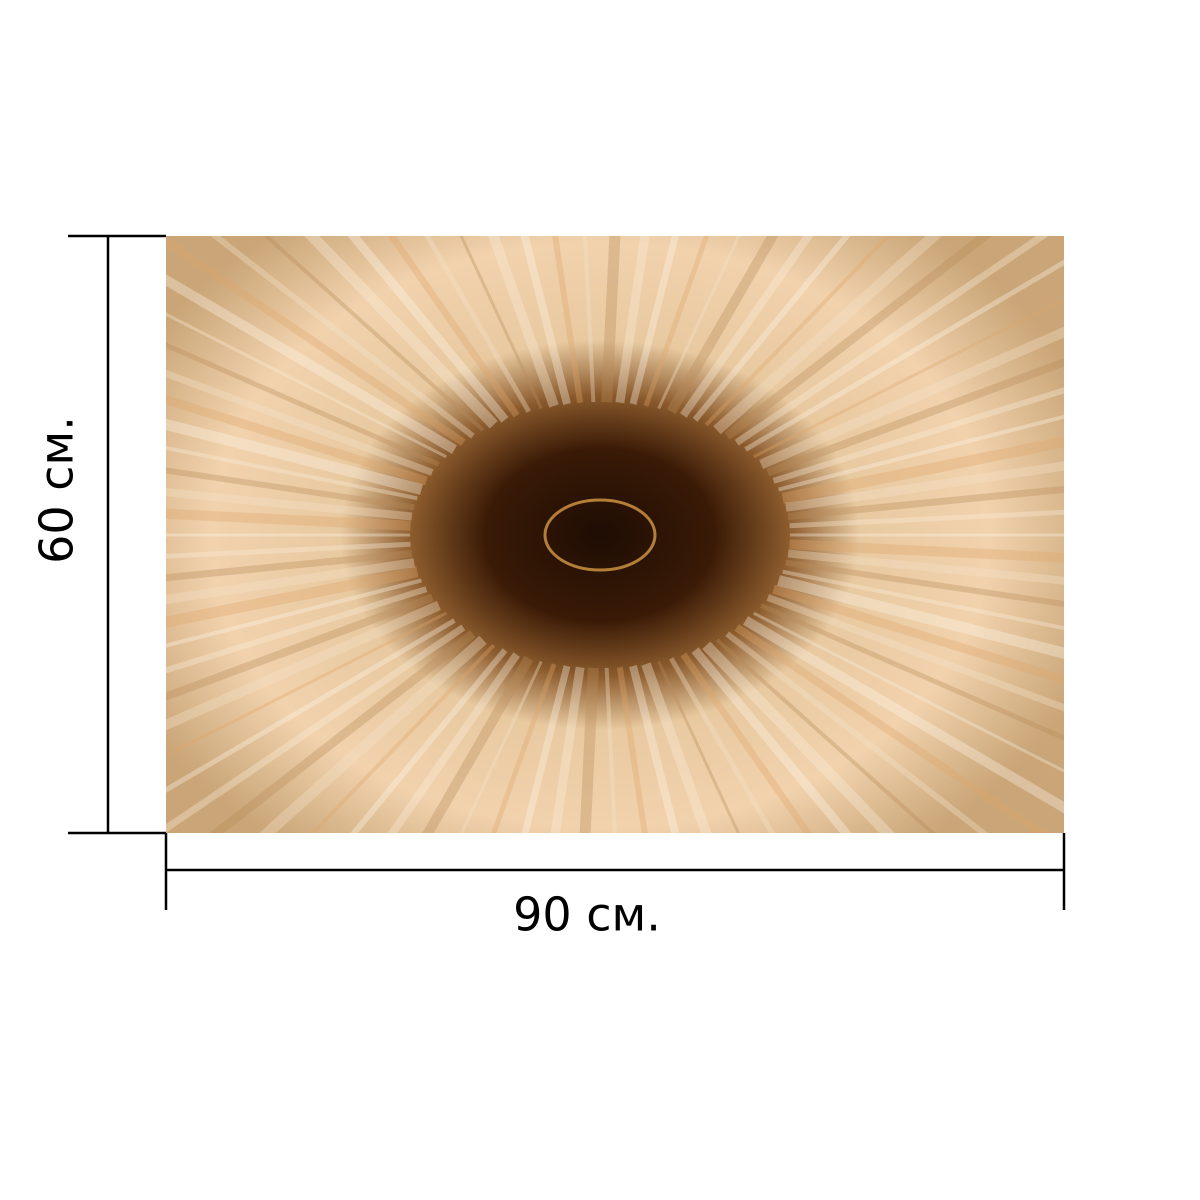 The image size is (1200, 1200). I want to click on width-label: 90 см., so click(587, 915).